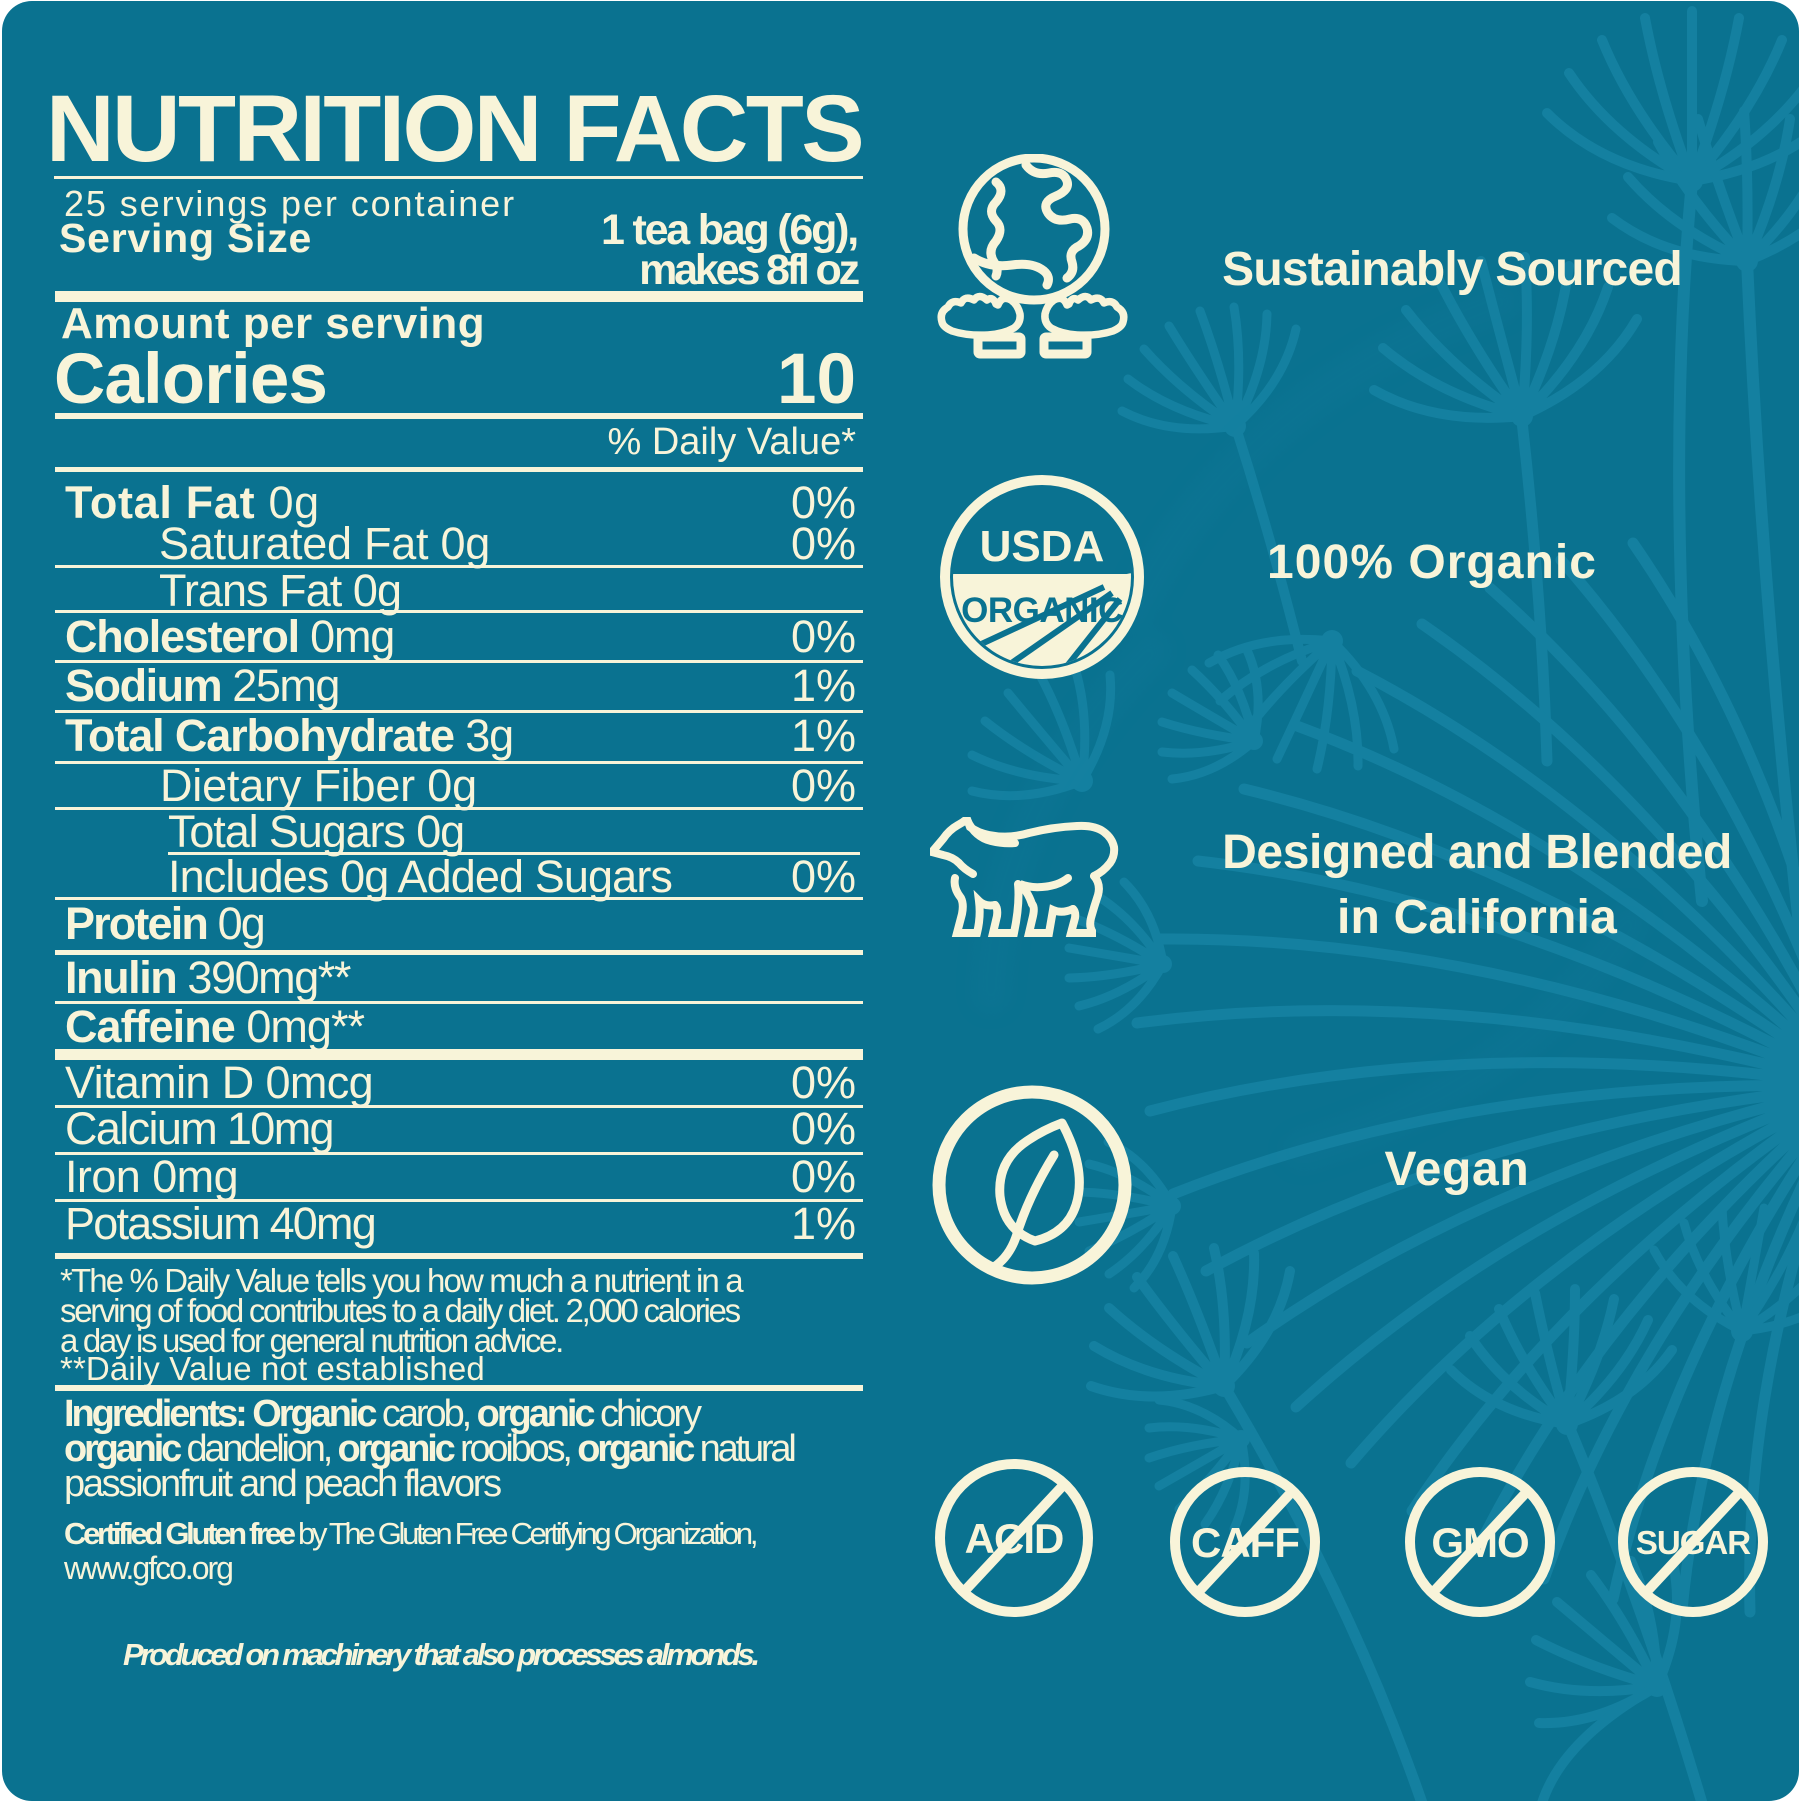  Describe the element at coordinates (1042, 546) in the screenshot. I see `svg-text: USDA` at that location.